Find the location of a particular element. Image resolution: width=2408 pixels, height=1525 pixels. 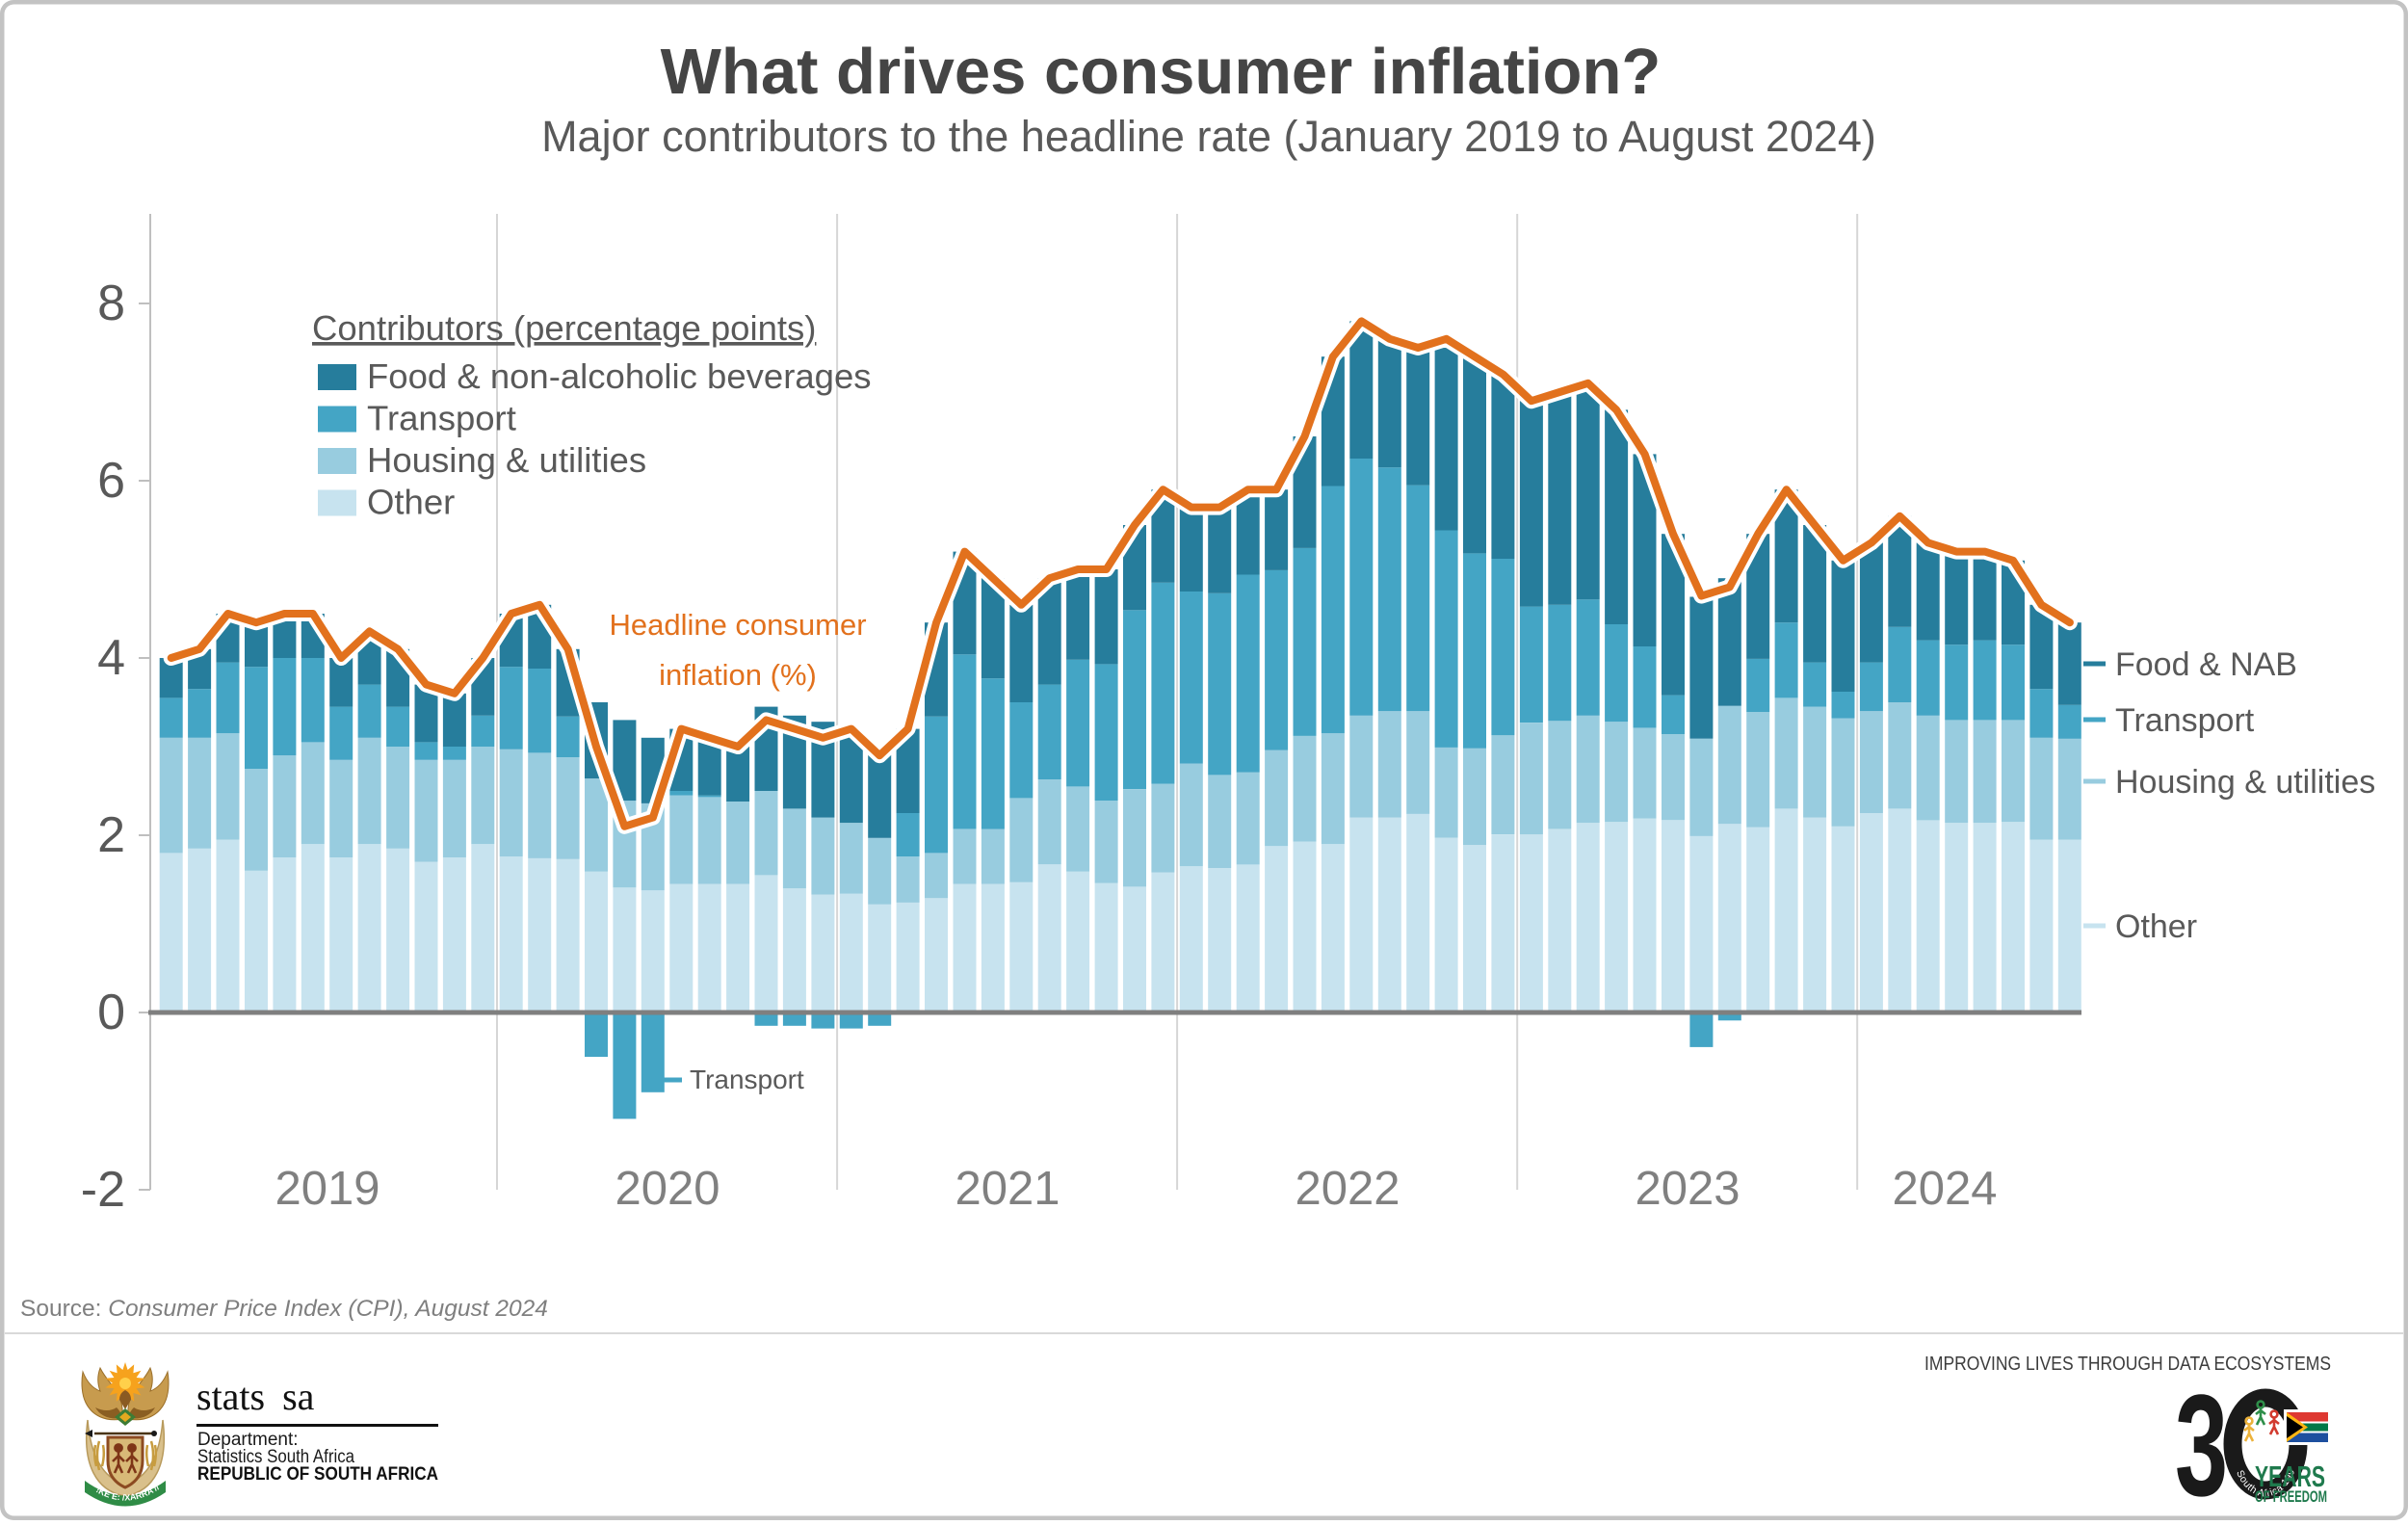

svg-text: Statistics South Africa is located at coordinates (275, 1457).